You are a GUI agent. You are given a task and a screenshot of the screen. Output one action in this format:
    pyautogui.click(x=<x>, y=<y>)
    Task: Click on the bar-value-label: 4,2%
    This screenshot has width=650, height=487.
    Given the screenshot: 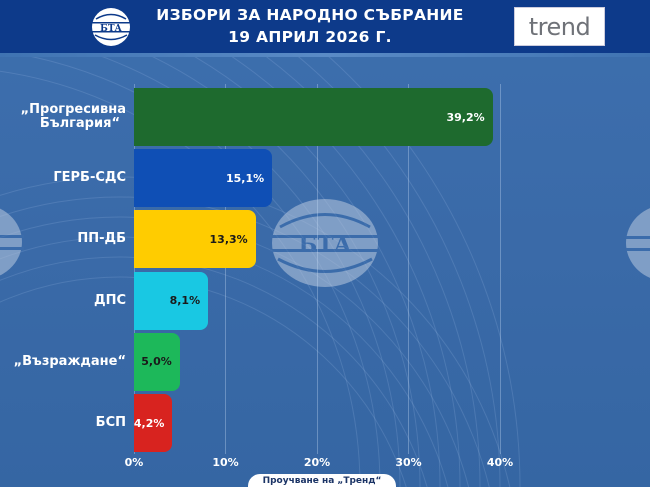 What is the action you would take?
    pyautogui.click(x=149, y=423)
    